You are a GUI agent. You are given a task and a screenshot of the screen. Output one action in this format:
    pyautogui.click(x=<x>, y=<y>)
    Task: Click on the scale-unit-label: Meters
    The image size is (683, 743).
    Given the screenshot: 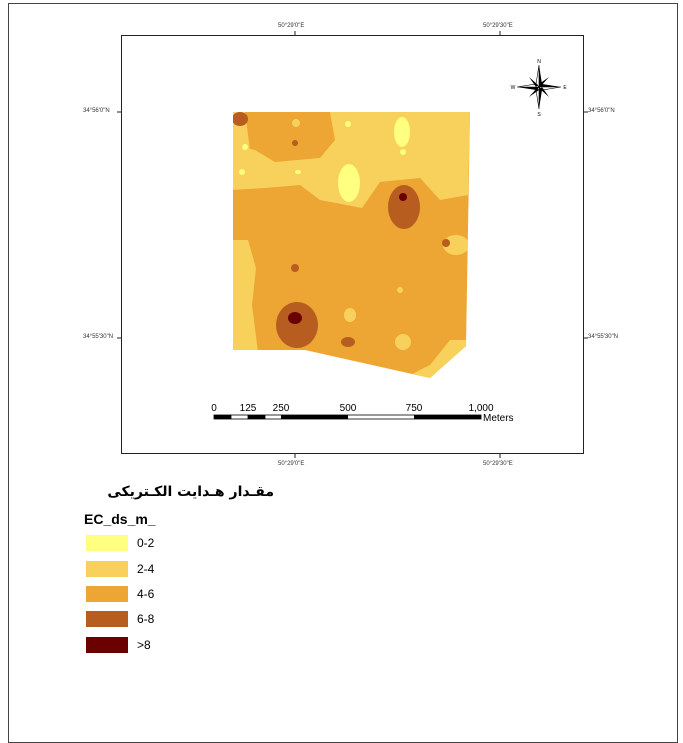 What is the action you would take?
    pyautogui.click(x=498, y=418)
    